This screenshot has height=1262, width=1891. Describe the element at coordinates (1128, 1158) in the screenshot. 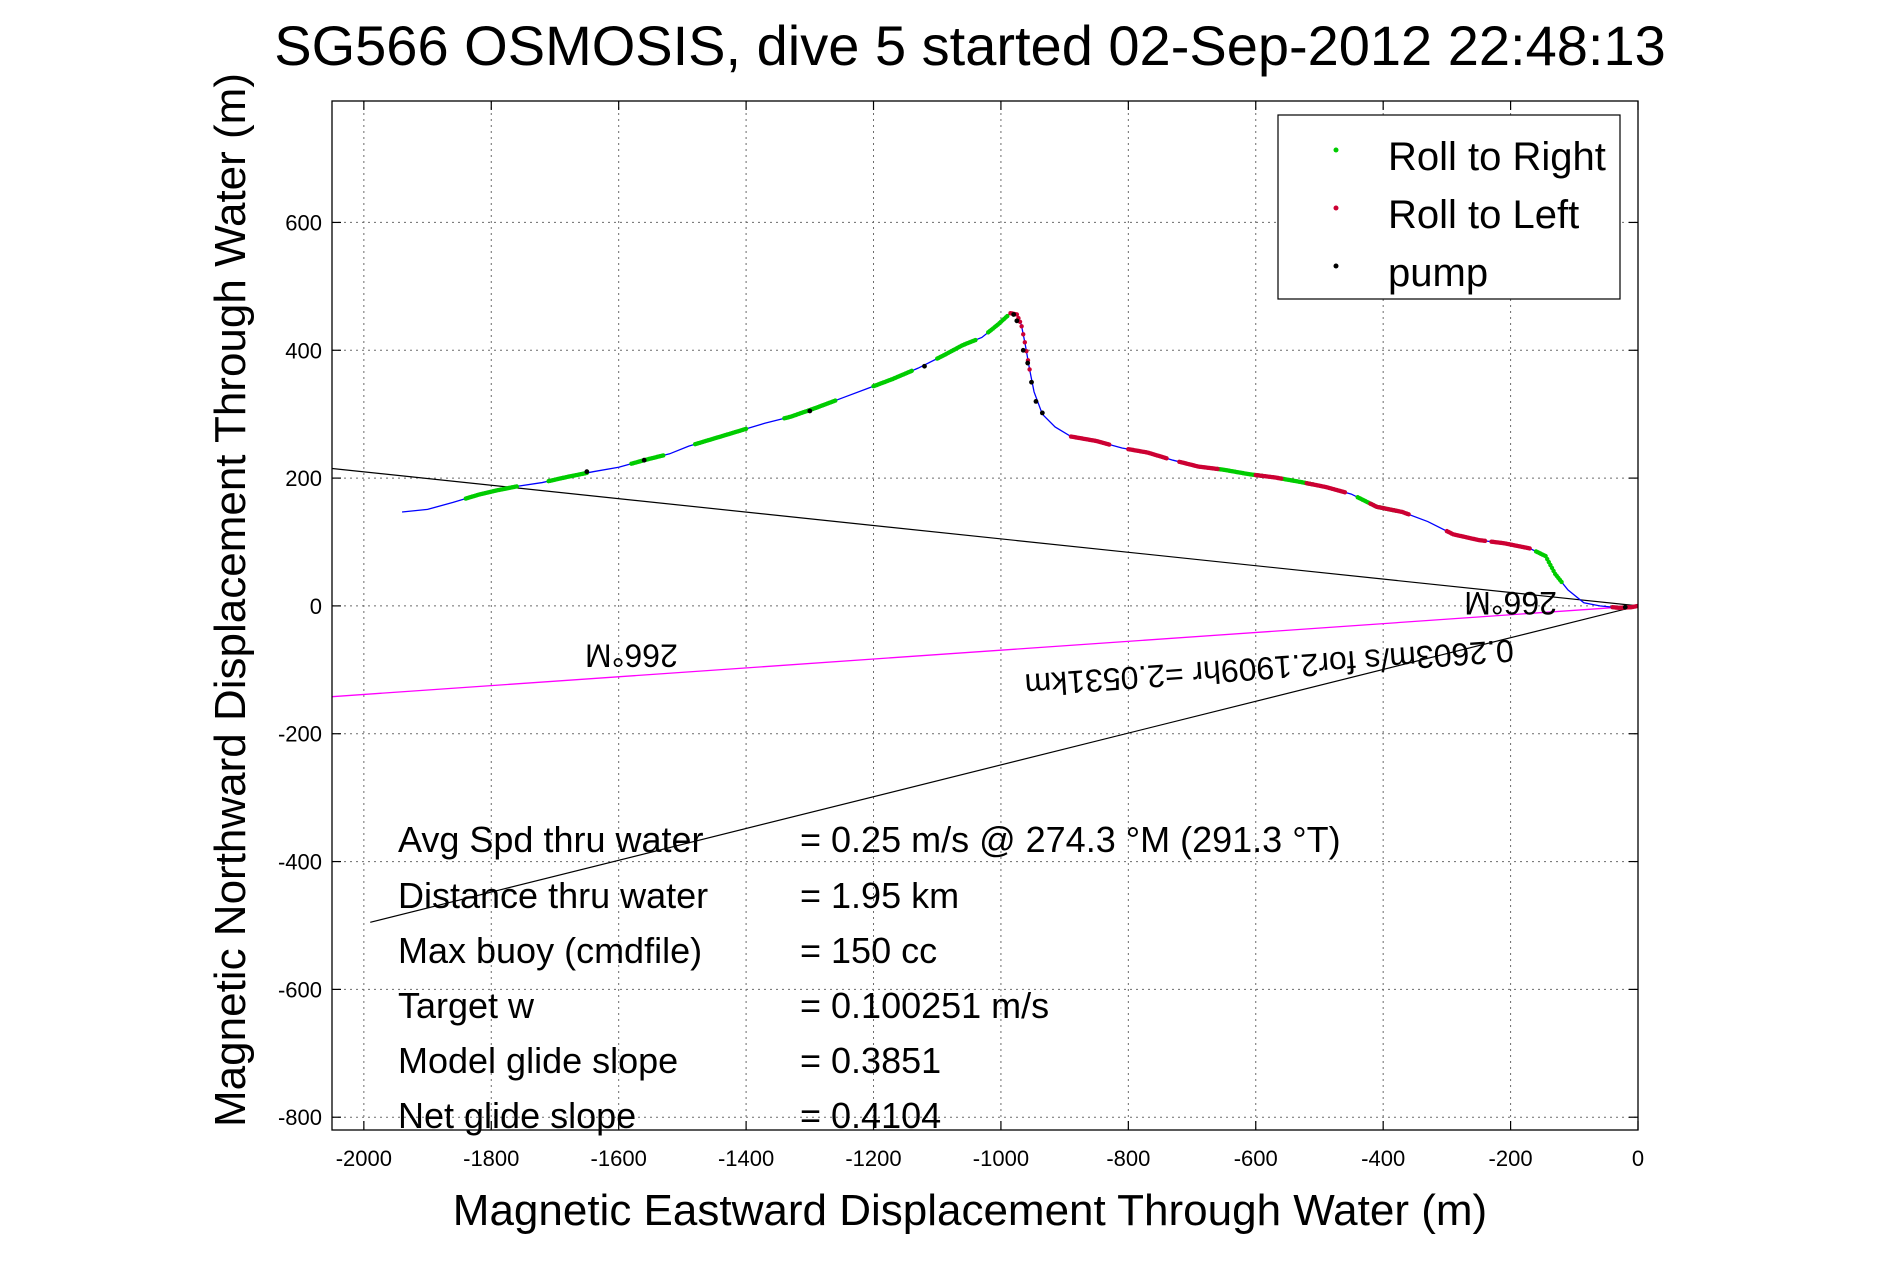

I see `x-tick-label: -800` at that location.